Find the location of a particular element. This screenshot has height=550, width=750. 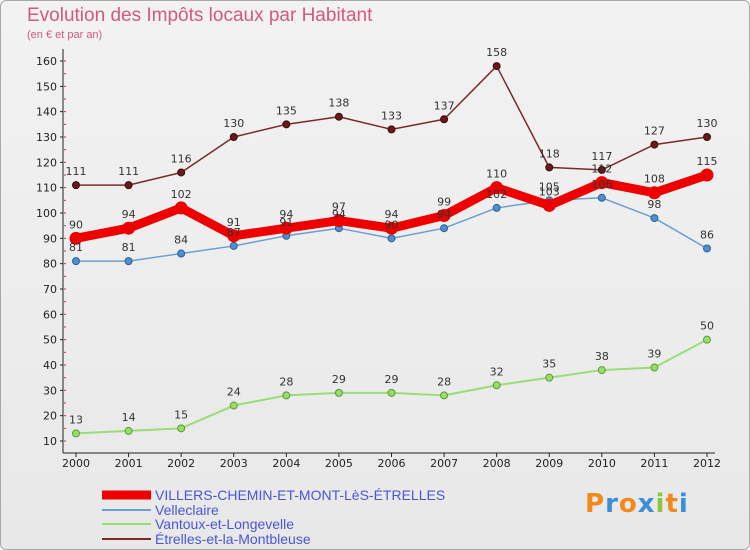

proxiti-logo: Proxiti is located at coordinates (637, 504).